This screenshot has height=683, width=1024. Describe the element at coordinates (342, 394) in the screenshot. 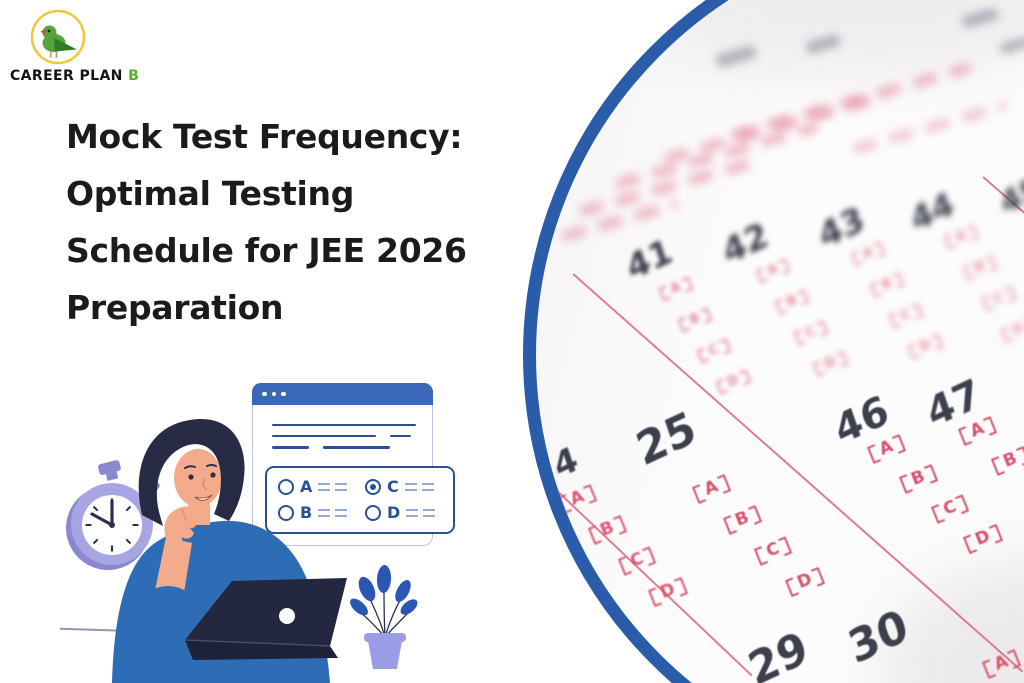

I see `browser-titlebar` at that location.